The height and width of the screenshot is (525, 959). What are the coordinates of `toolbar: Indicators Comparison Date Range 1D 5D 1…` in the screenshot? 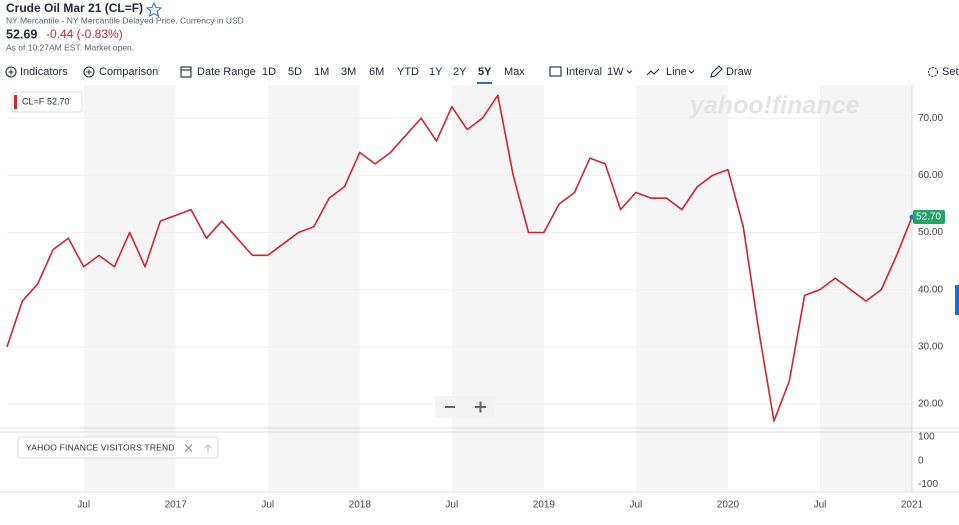 It's located at (482, 74).